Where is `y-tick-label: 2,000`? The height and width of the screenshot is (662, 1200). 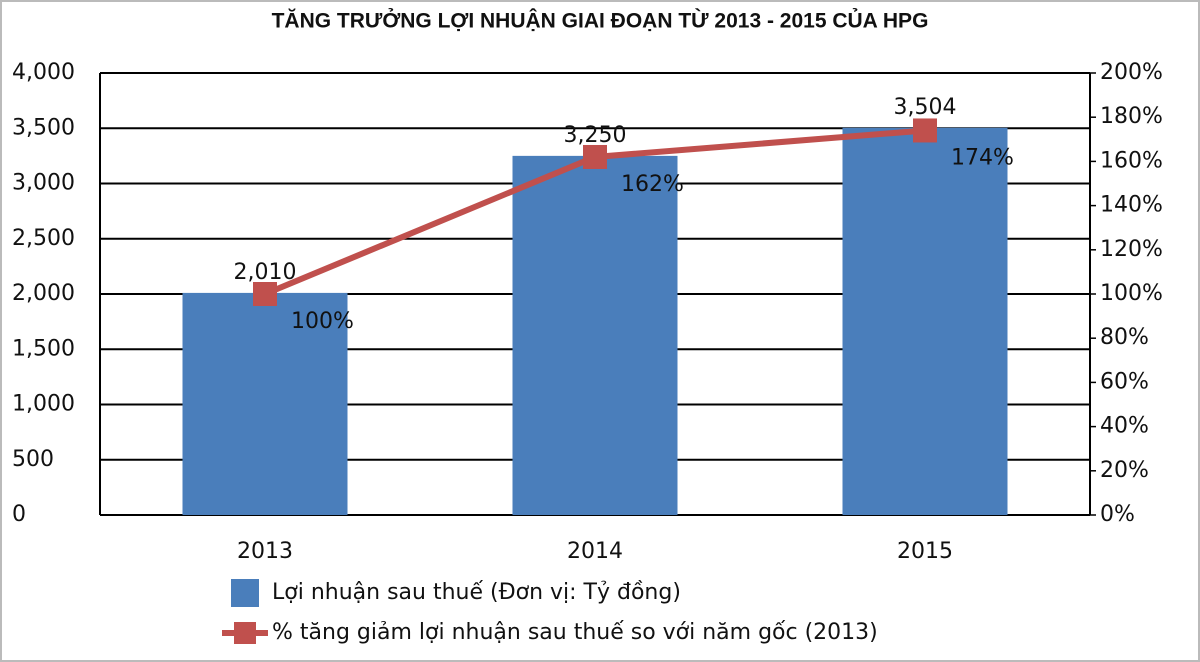 y-tick-label: 2,000 is located at coordinates (43, 293).